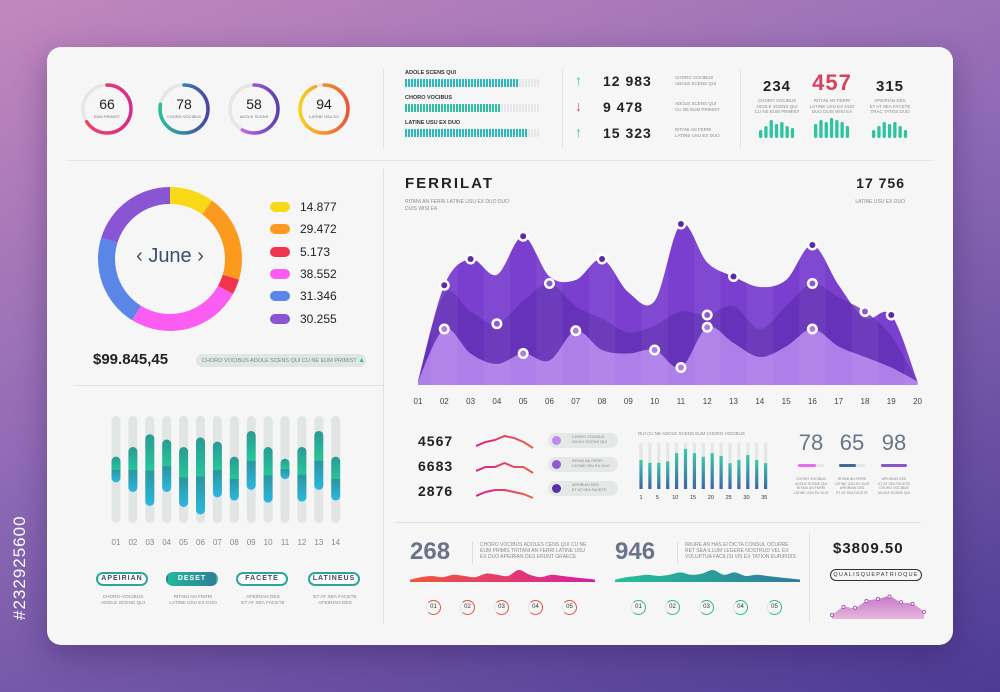 The image size is (1000, 692). I want to click on legend-pill: RITANI AN FERRI LATINE USU EX DUO, so click(583, 464).